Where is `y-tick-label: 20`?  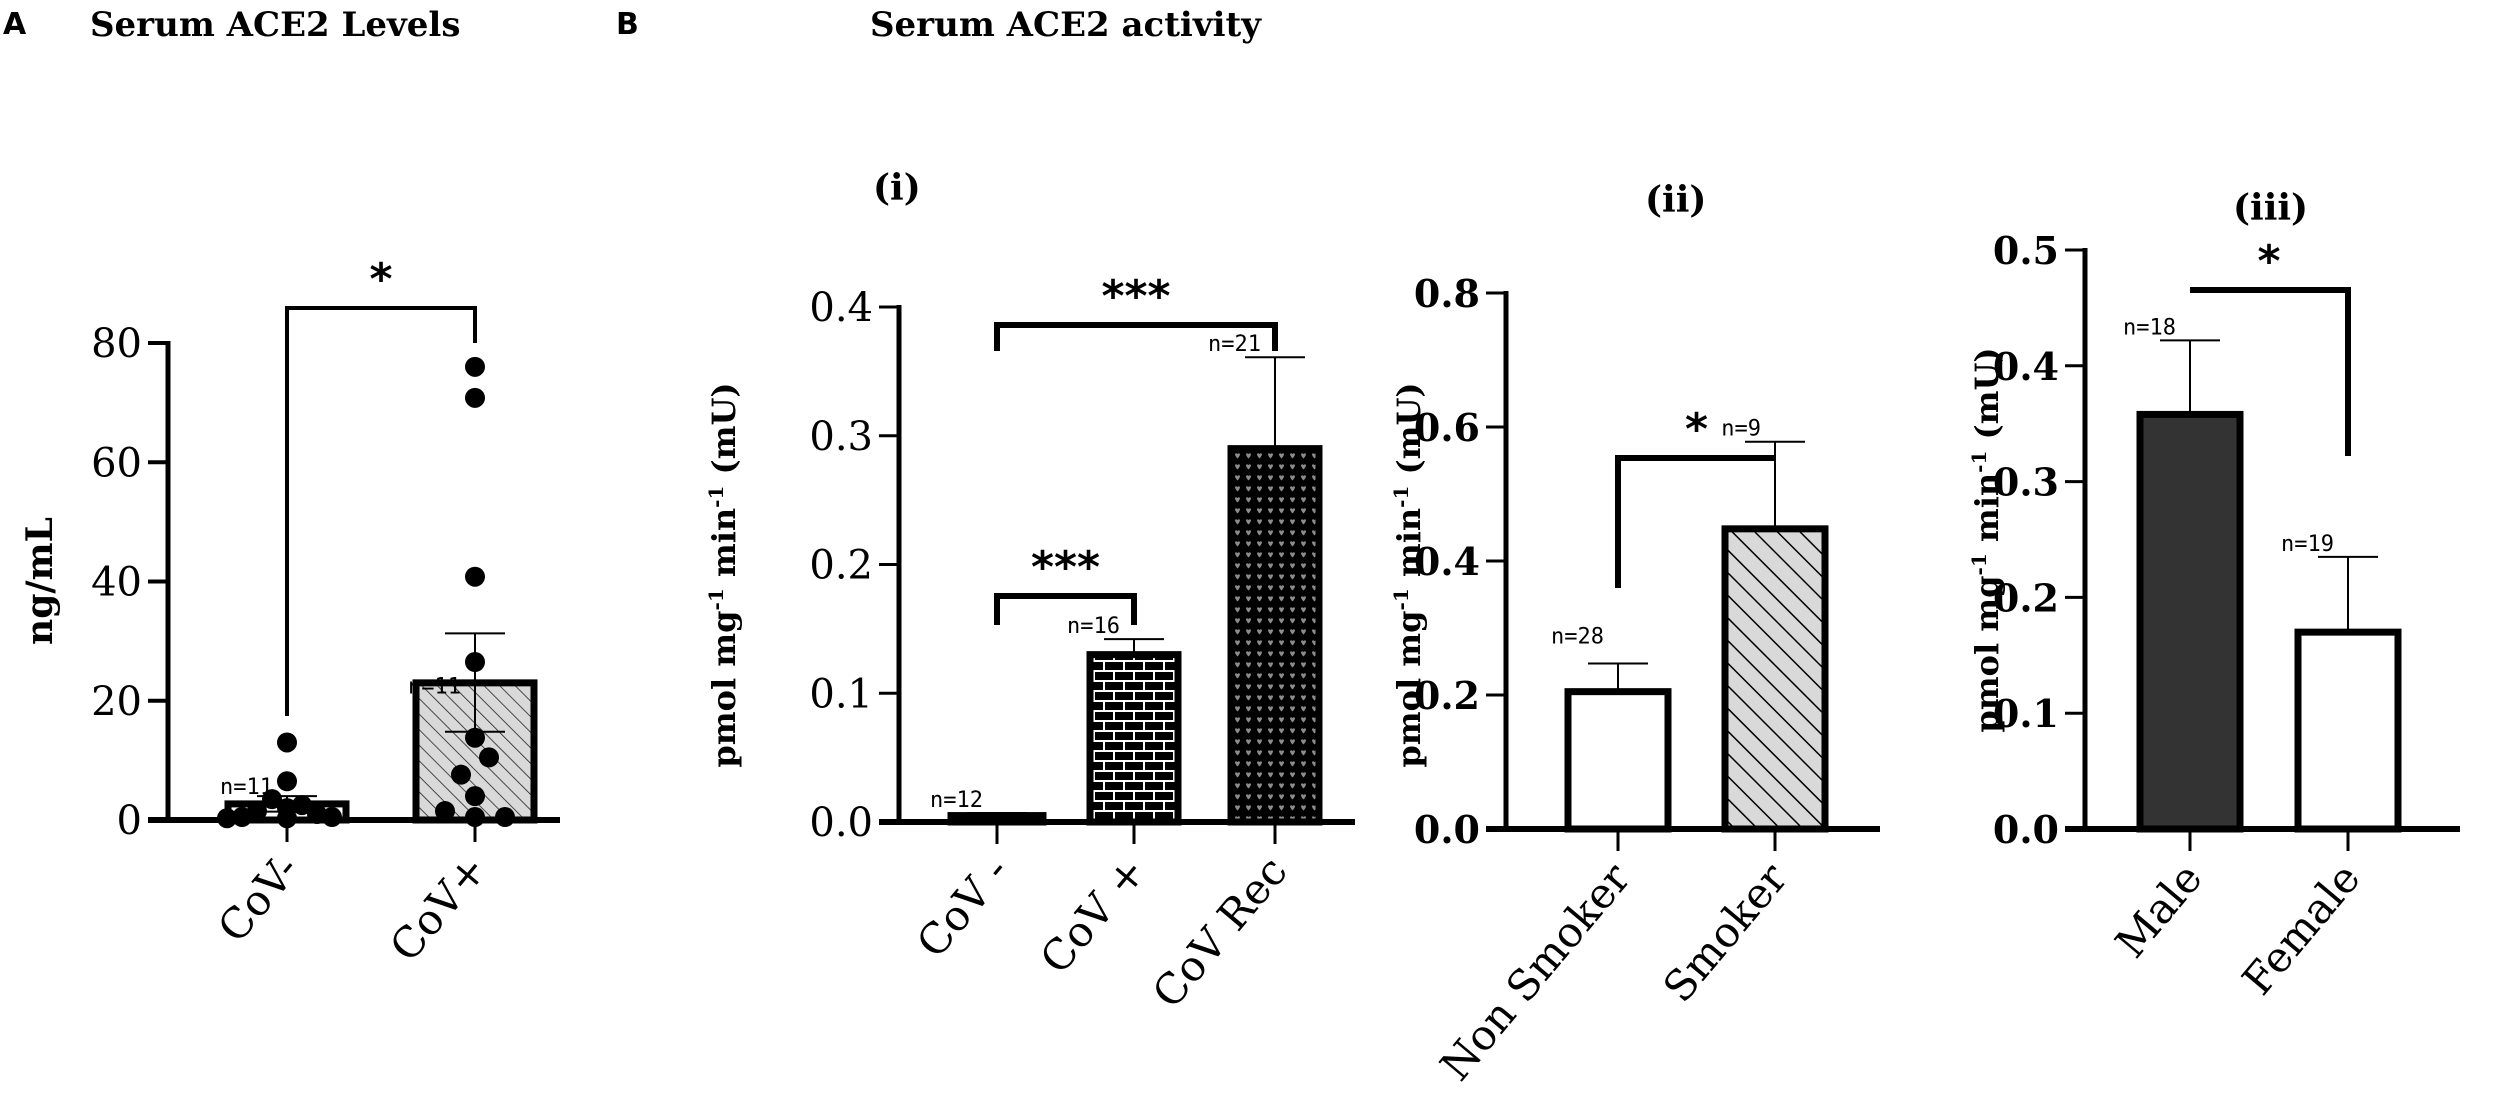
y-tick-label: 20 is located at coordinates (116, 702).